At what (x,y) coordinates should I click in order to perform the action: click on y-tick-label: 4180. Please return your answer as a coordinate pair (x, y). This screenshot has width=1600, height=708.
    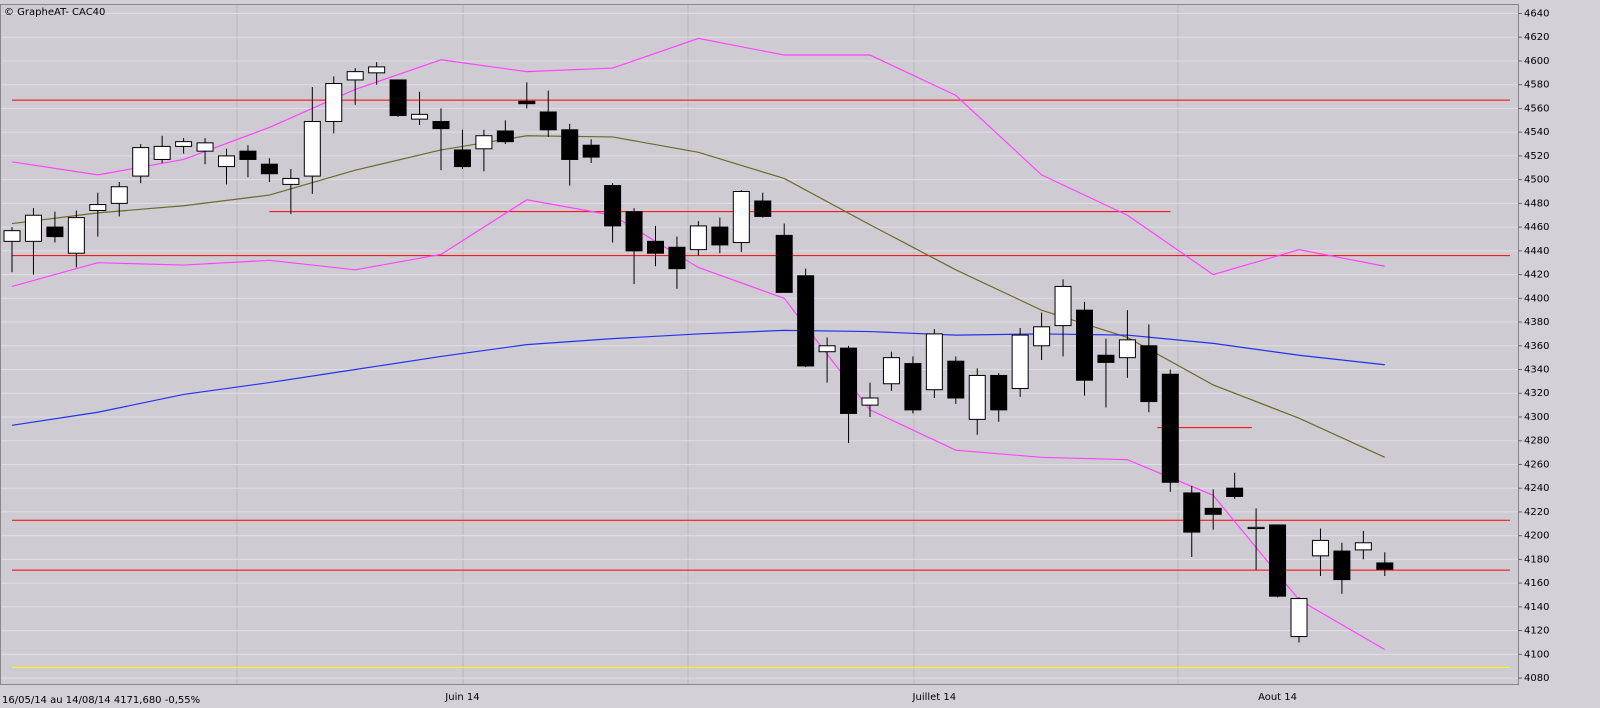
    Looking at the image, I should click on (1536, 559).